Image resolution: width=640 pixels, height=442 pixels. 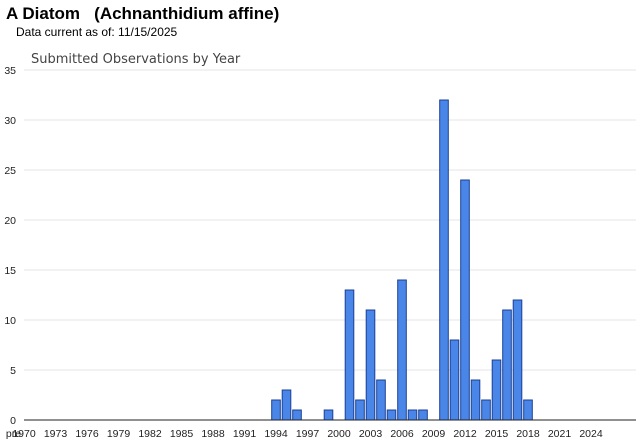 What do you see at coordinates (412, 415) in the screenshot?
I see `bar-2007` at bounding box center [412, 415].